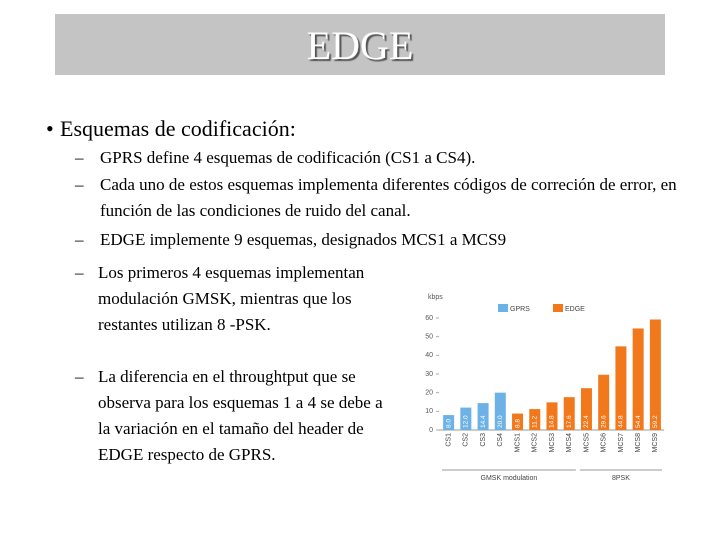  I want to click on y-tick-label: 40, so click(429, 355).